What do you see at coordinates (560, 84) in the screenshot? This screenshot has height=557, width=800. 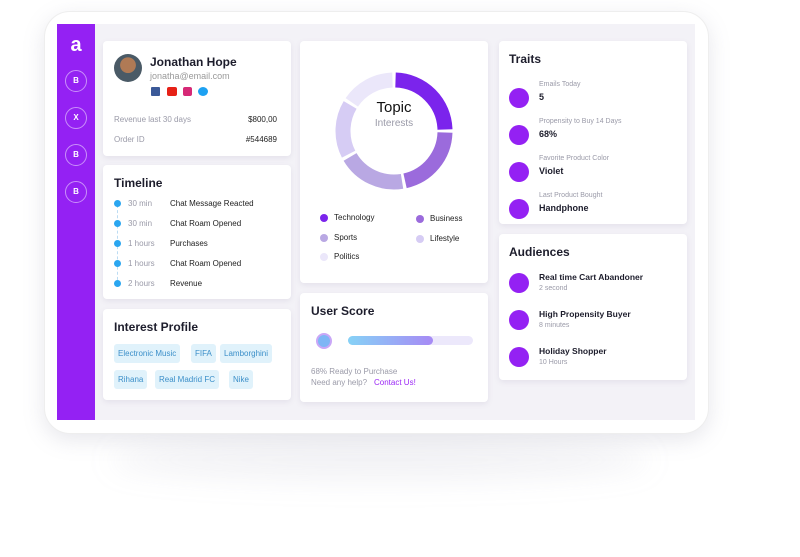 I see `trait-label: Emails Today` at bounding box center [560, 84].